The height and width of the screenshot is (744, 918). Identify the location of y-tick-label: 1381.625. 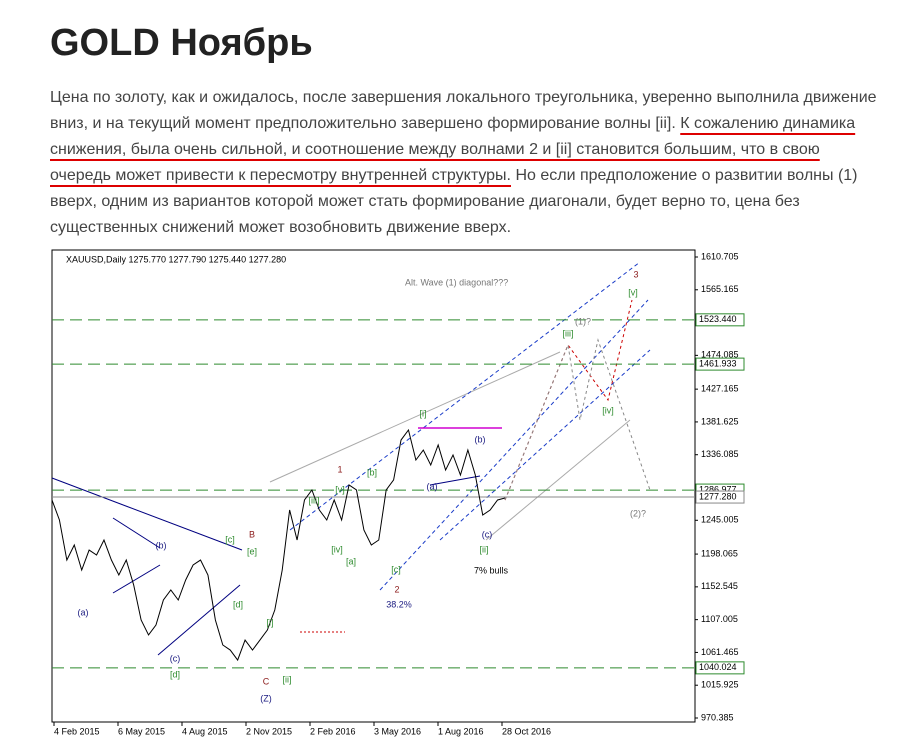
(720, 421).